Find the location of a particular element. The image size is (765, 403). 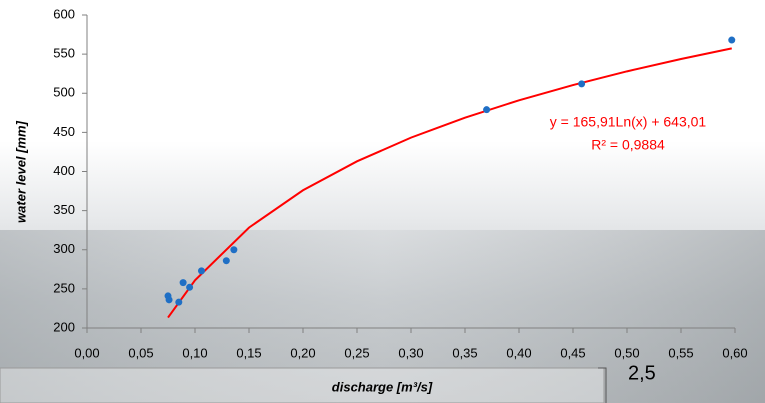

y-tick-label: 400 is located at coordinates (64, 170).